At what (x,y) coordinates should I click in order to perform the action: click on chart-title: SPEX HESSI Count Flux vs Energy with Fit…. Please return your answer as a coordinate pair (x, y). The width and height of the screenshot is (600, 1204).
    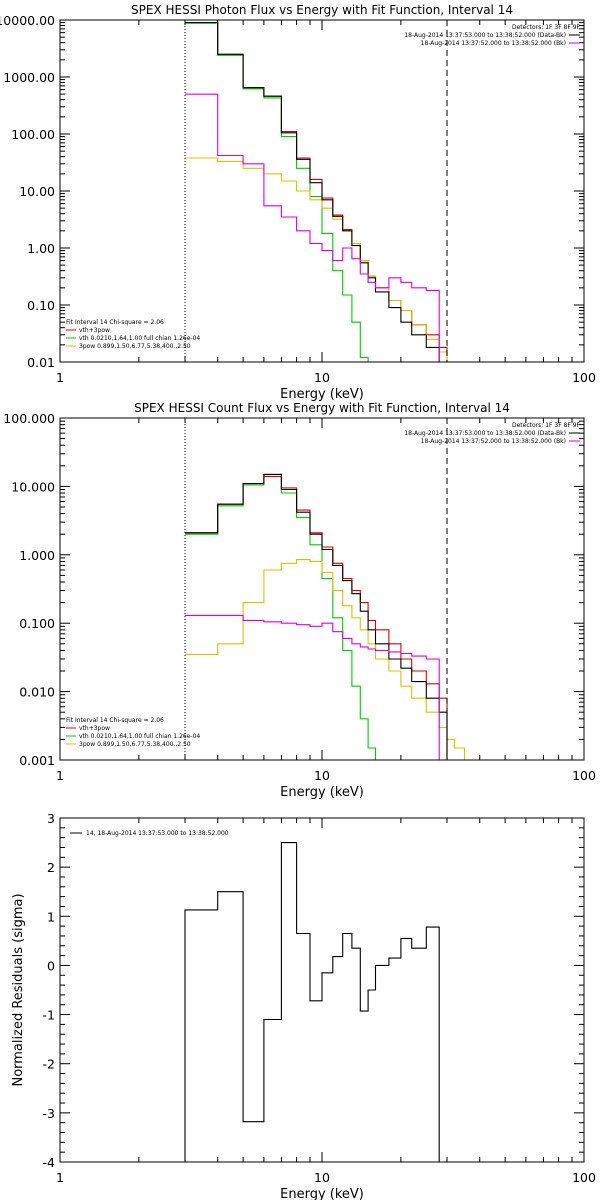
    Looking at the image, I should click on (322, 408).